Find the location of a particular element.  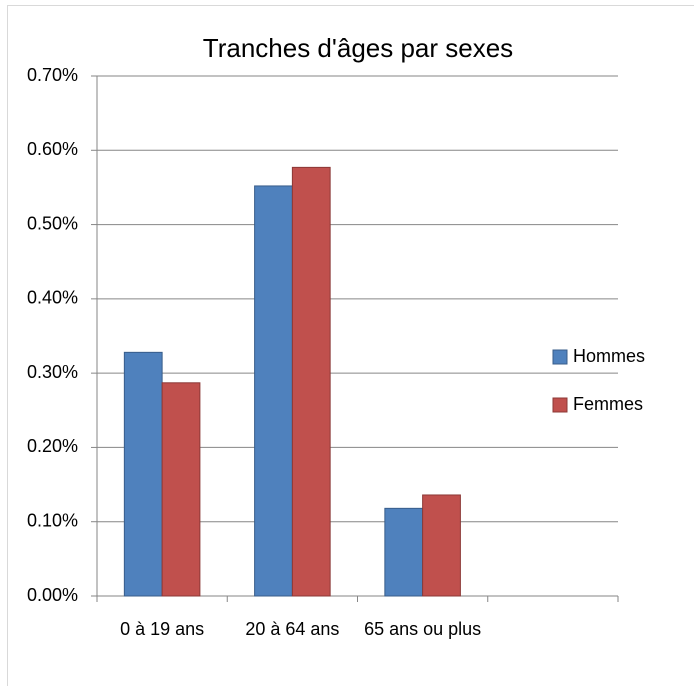

x-tick-label: 20 à 64 ans is located at coordinates (292, 629).